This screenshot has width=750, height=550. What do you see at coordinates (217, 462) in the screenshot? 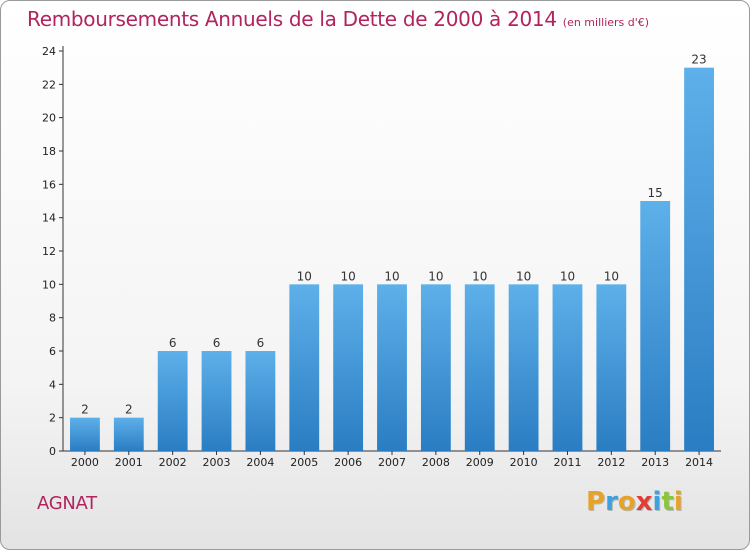
I see `x-tick-label: 2003` at bounding box center [217, 462].